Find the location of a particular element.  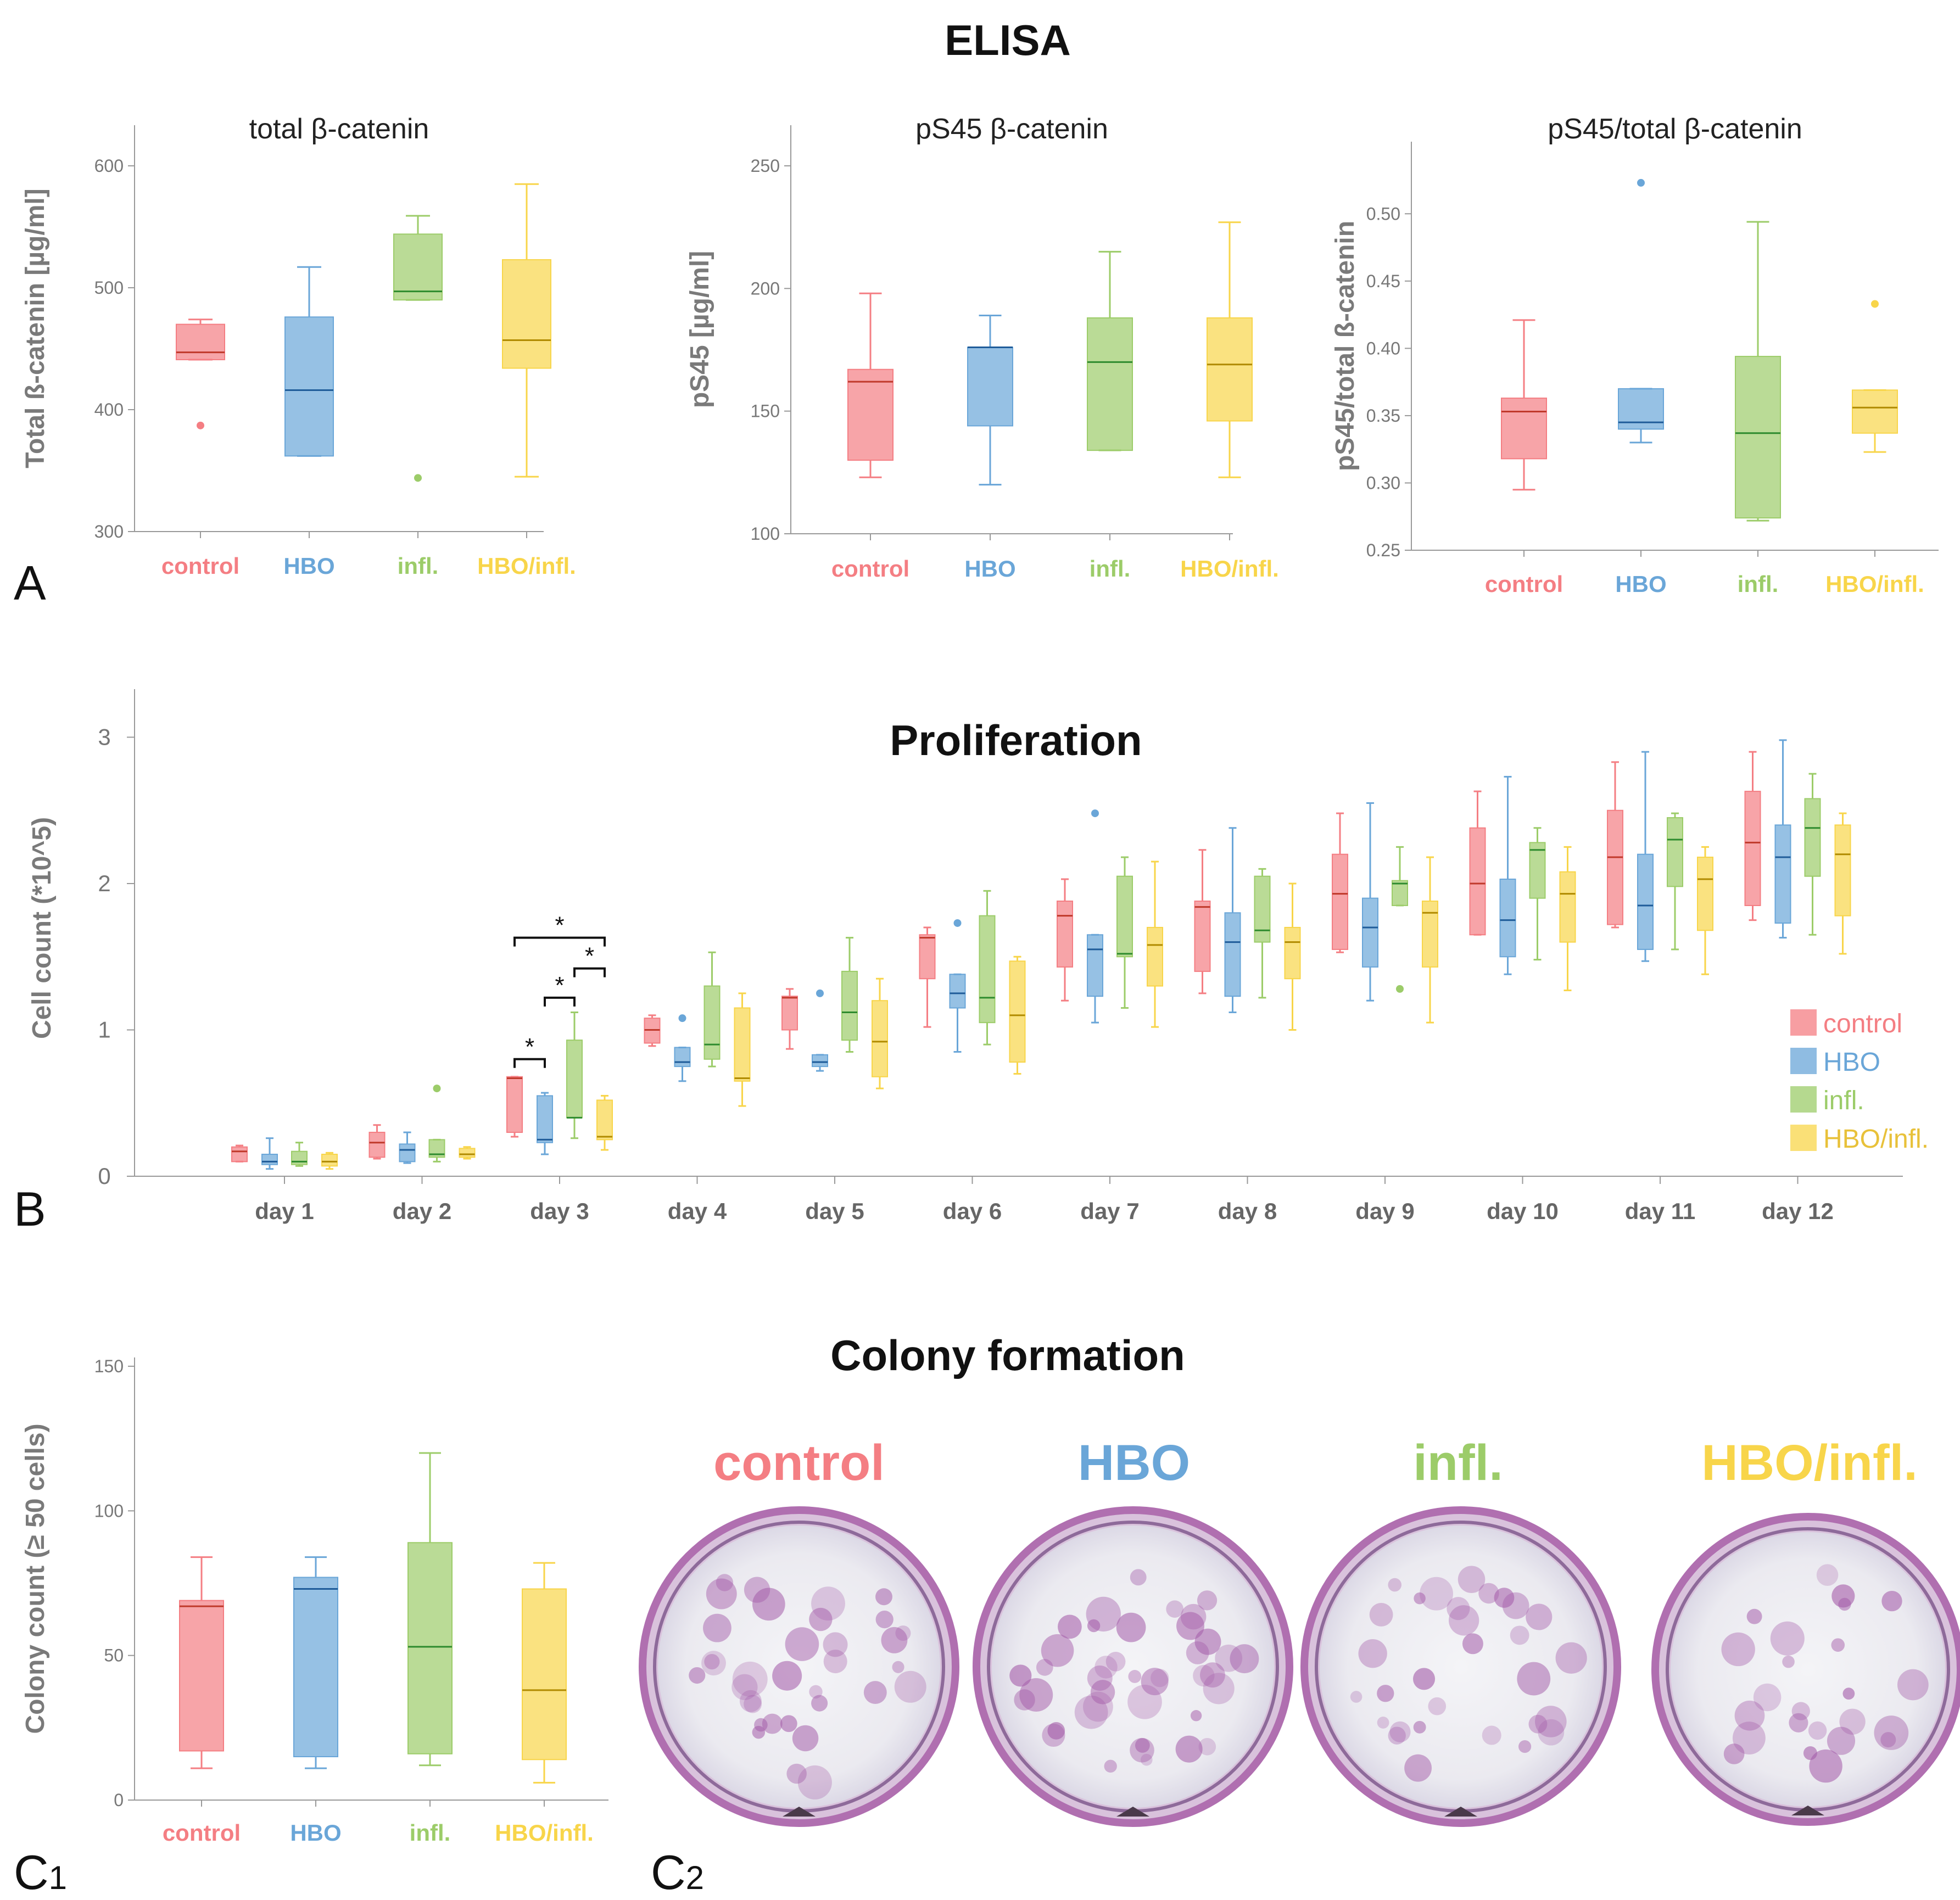

ratio-category-label-infl: infl. is located at coordinates (1758, 584).